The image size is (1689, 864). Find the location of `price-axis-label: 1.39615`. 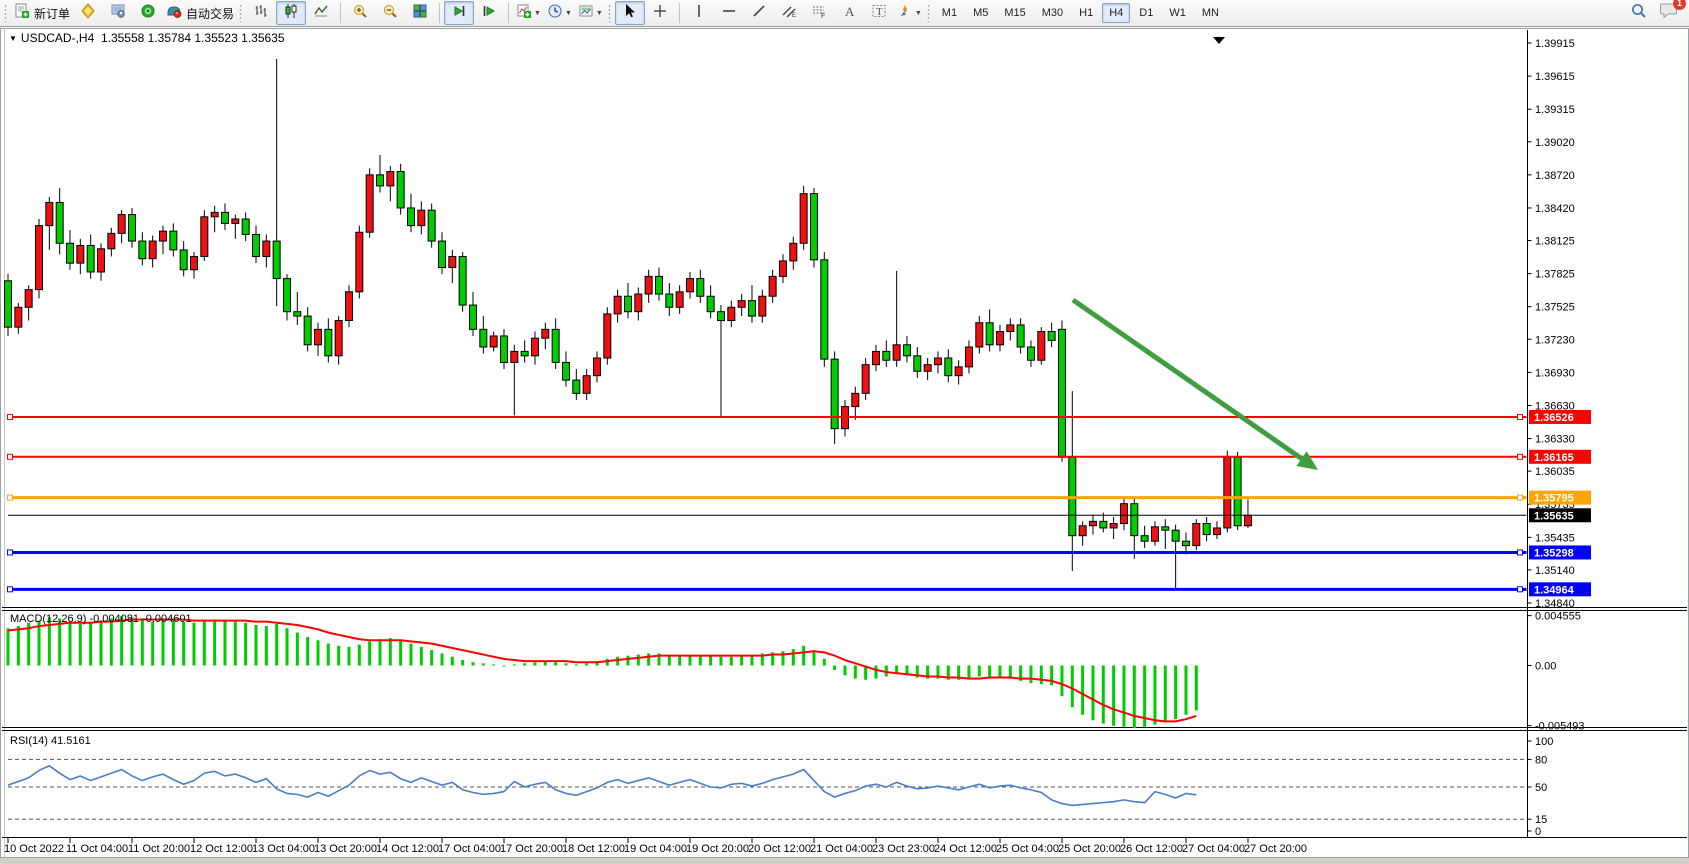

price-axis-label: 1.39615 is located at coordinates (1555, 77).